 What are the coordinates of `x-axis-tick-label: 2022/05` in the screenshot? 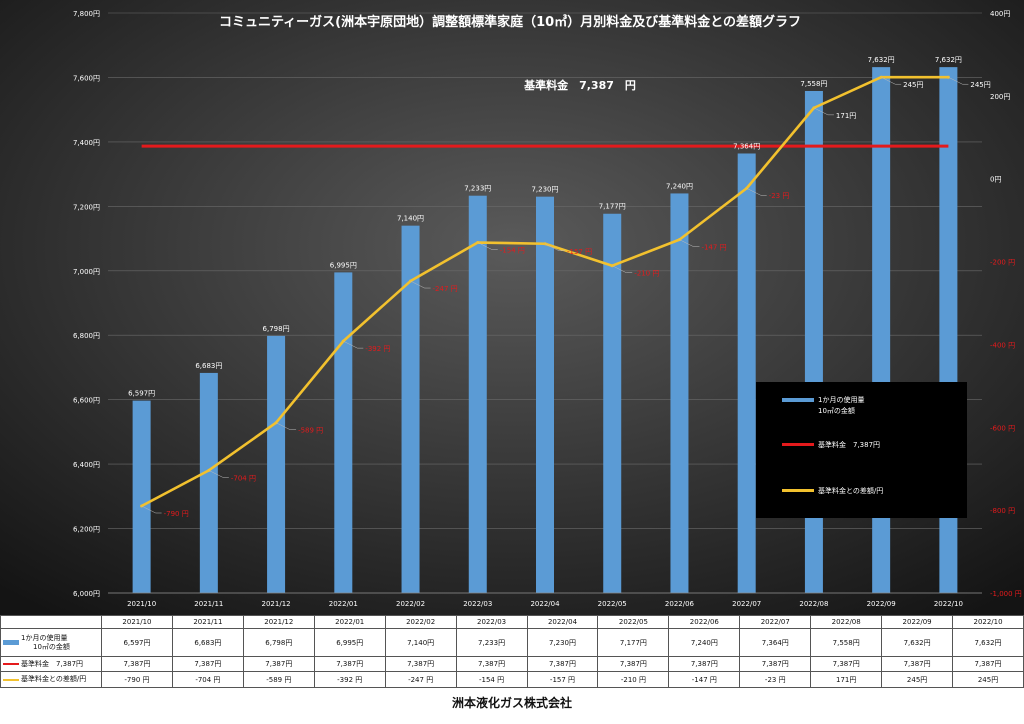 It's located at (612, 604).